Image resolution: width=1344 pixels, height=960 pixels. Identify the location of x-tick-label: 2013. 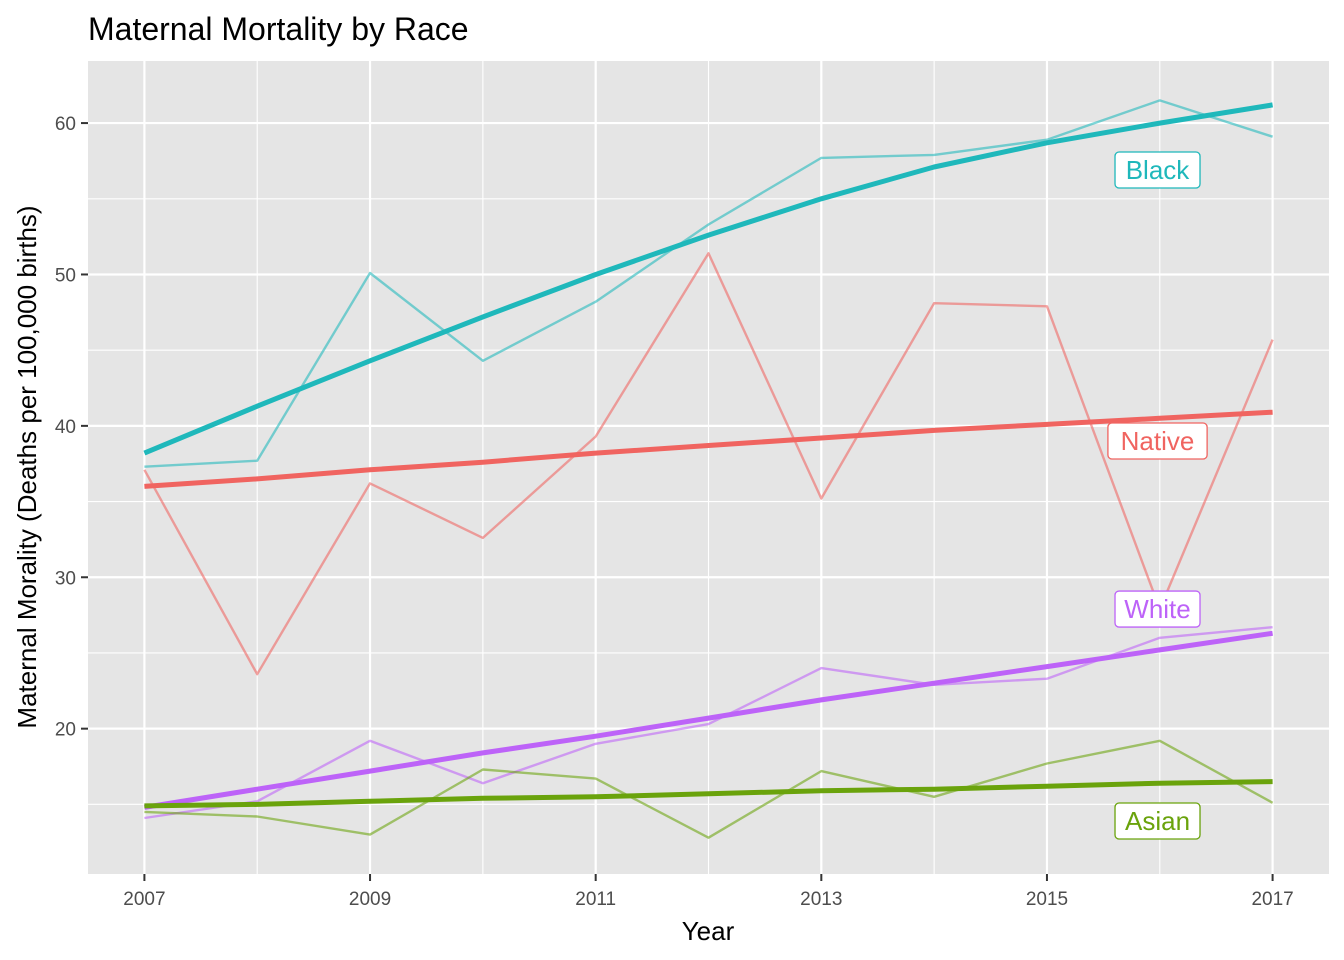
(821, 899).